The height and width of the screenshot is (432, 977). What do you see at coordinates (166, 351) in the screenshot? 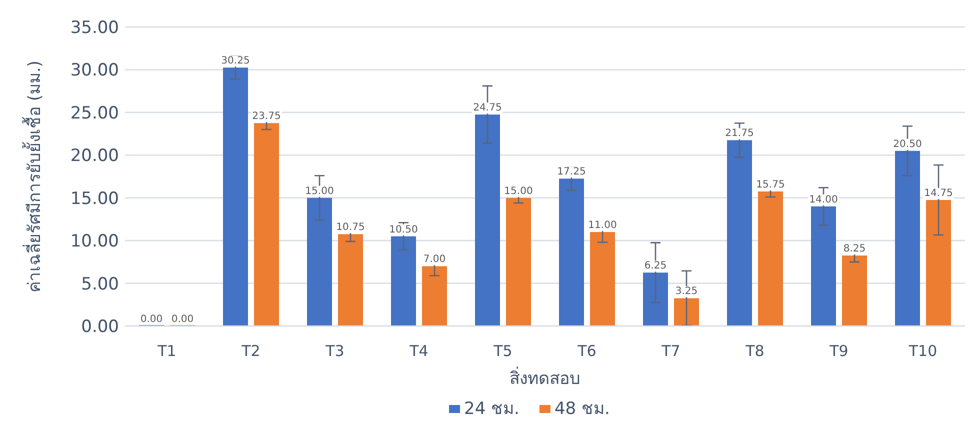
I see `x-tick-label: T1` at bounding box center [166, 351].